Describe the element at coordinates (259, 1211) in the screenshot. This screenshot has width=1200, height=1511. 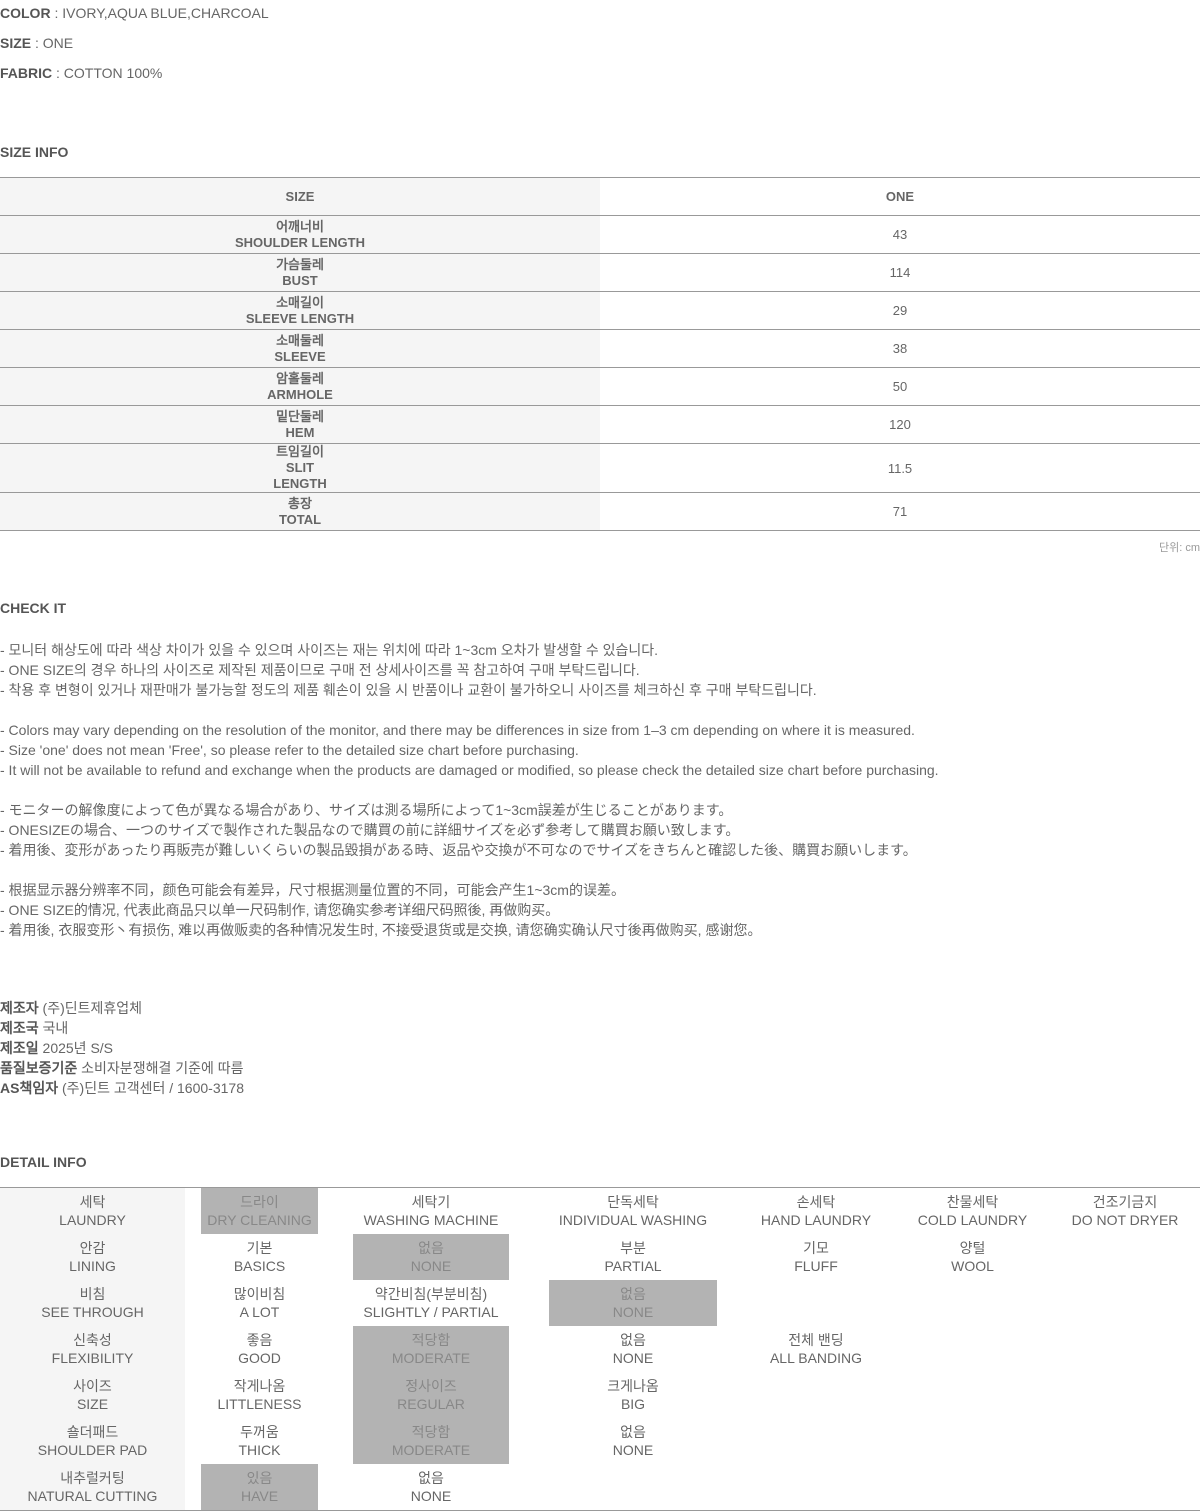
I see `detail-option: 드라이 DRY CLEANING` at that location.